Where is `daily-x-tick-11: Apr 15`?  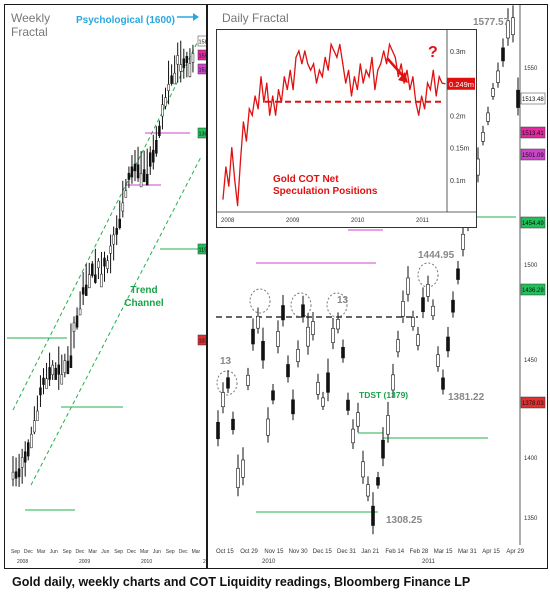 daily-x-tick-11: Apr 15 is located at coordinates (491, 552).